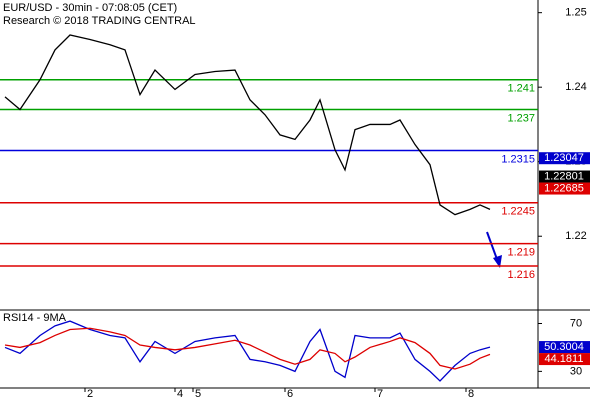  I want to click on price-tag-label: 1.22801, so click(564, 176).